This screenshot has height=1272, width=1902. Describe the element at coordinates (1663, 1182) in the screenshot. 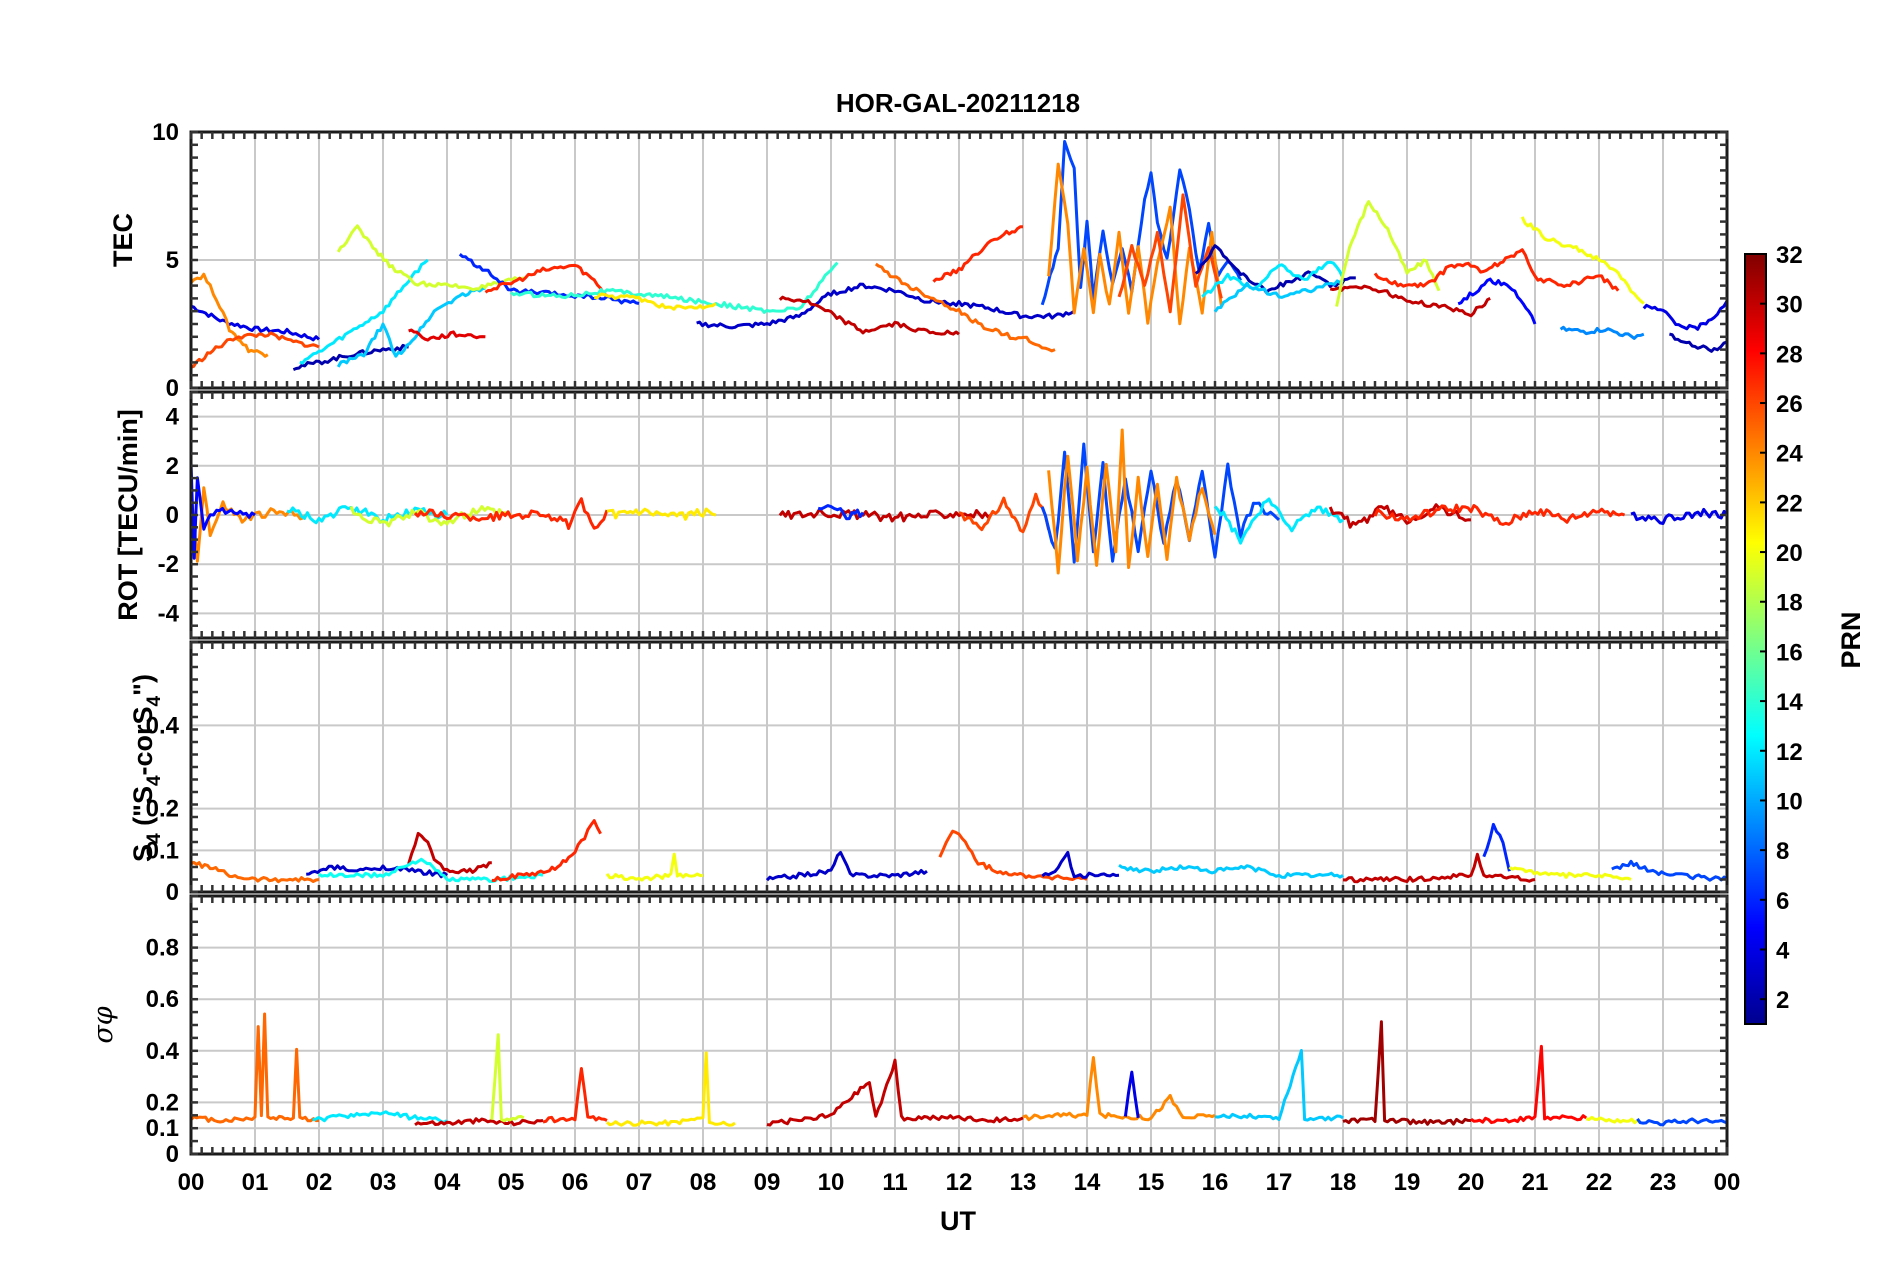

I see `x-tick-label: 23` at that location.